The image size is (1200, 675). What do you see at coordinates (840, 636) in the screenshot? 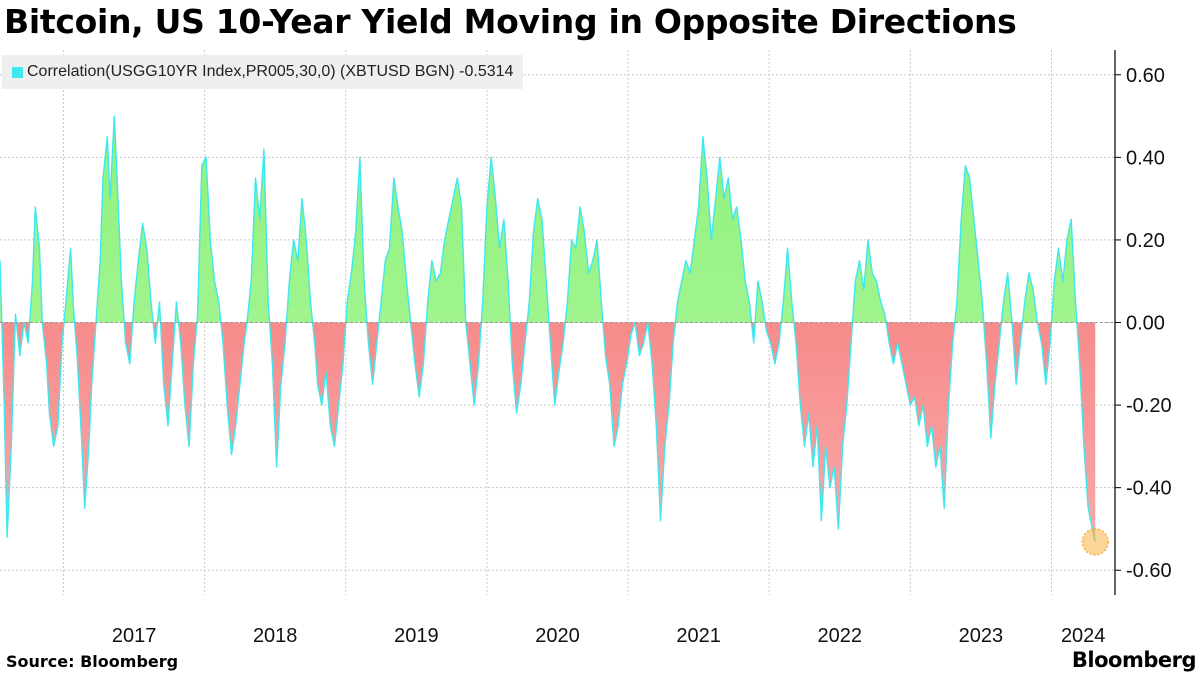
I see `x-tick-label: 2022` at bounding box center [840, 636].